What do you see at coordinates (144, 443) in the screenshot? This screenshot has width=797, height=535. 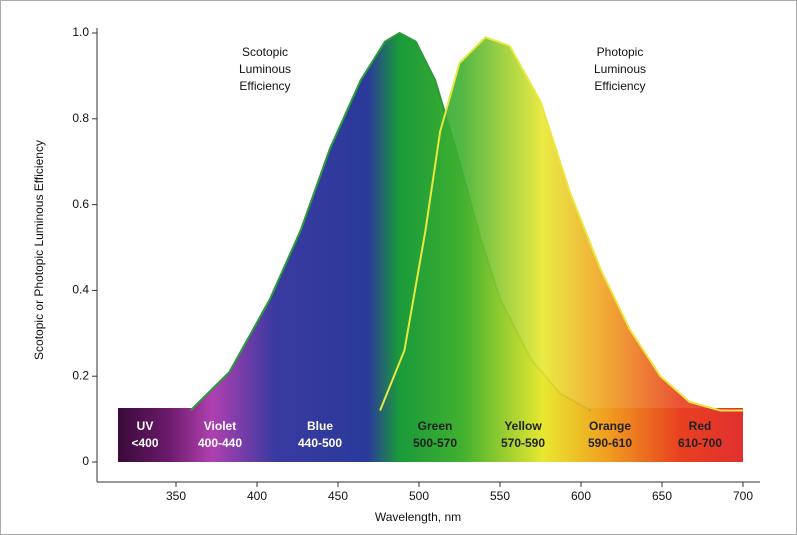 I see `band-range: <400` at bounding box center [144, 443].